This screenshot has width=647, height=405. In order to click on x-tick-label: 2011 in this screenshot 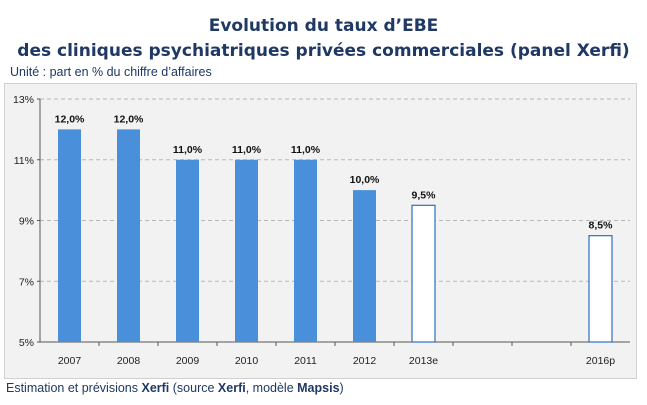, I will do `click(305, 361)`.